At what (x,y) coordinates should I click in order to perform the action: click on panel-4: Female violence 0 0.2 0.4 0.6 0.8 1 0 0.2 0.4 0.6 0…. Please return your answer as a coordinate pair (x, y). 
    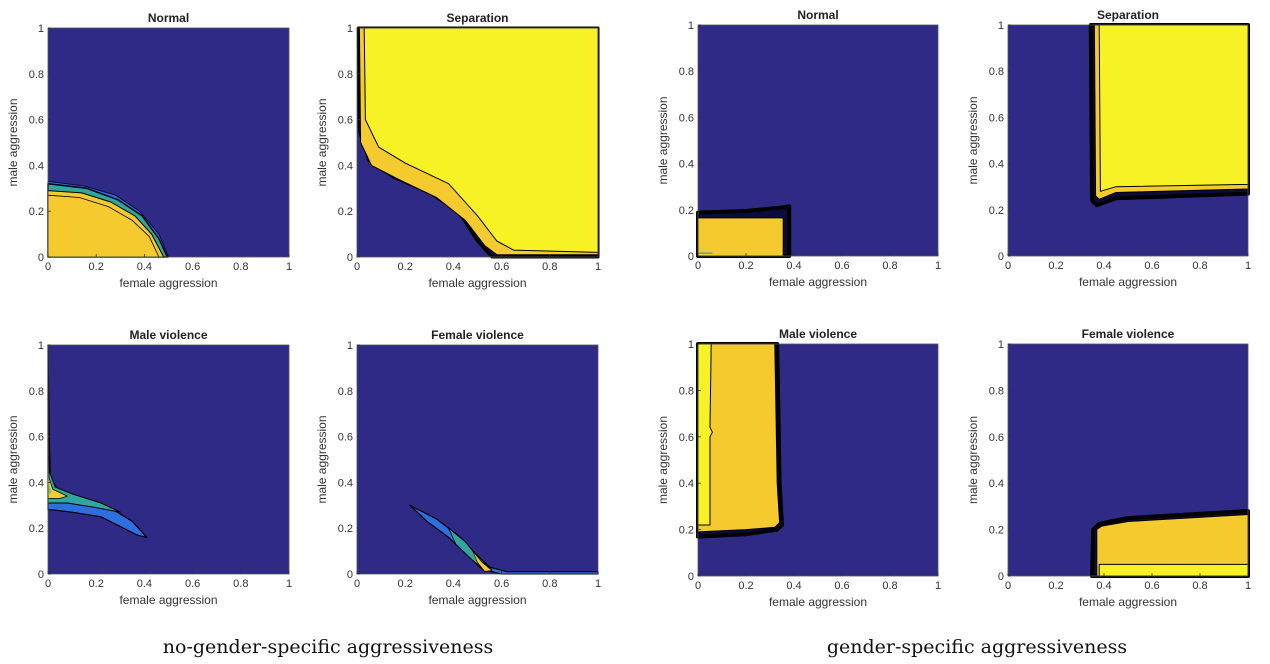
    Looking at the image, I should click on (458, 467).